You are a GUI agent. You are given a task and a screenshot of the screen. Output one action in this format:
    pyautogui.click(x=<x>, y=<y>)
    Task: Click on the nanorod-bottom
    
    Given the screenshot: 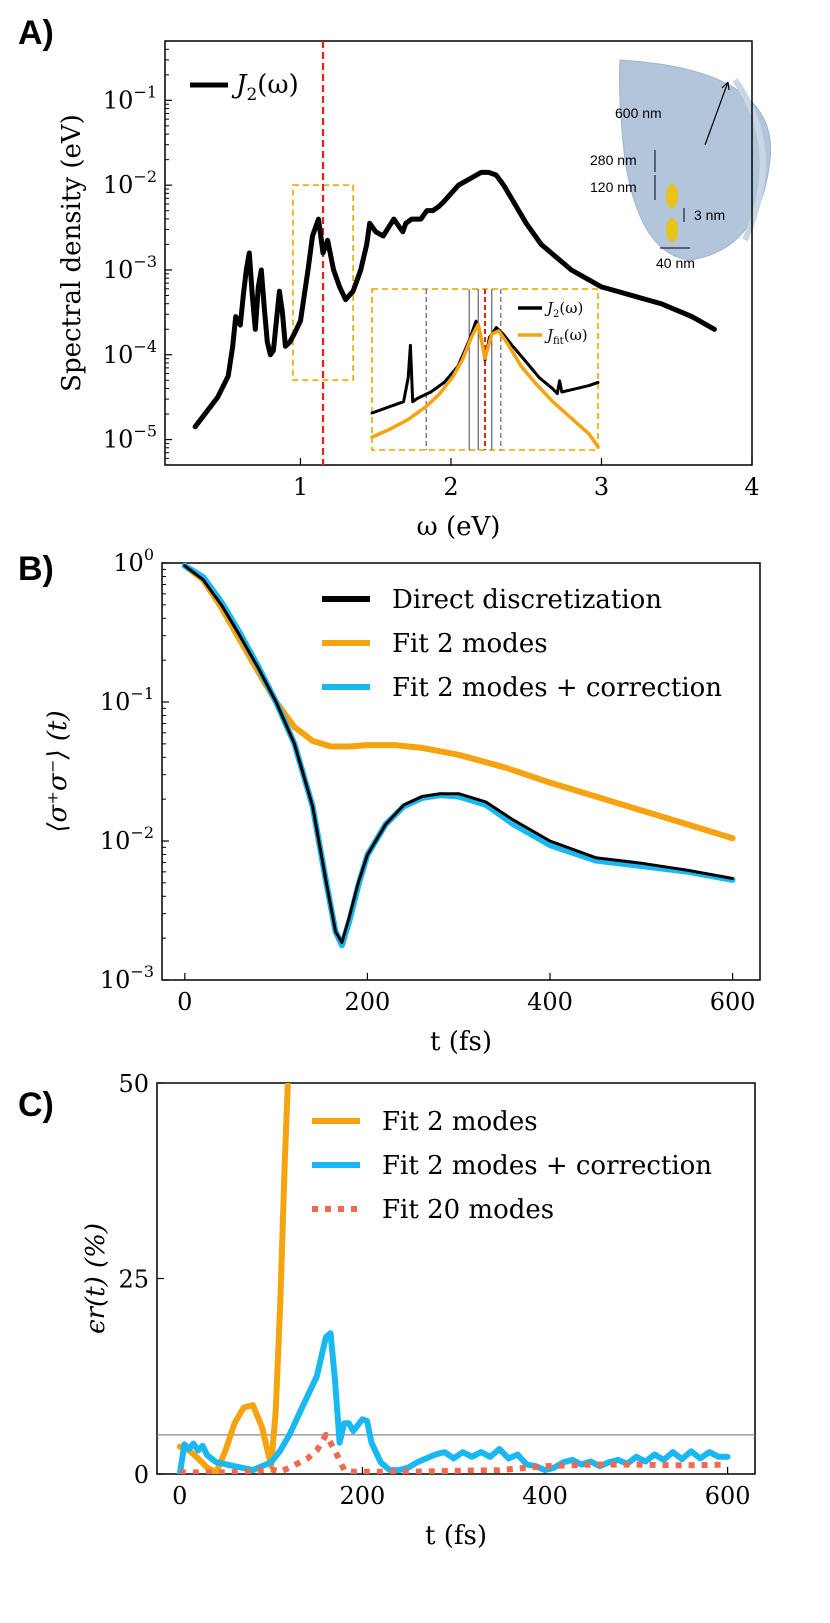 What is the action you would take?
    pyautogui.click(x=672, y=230)
    